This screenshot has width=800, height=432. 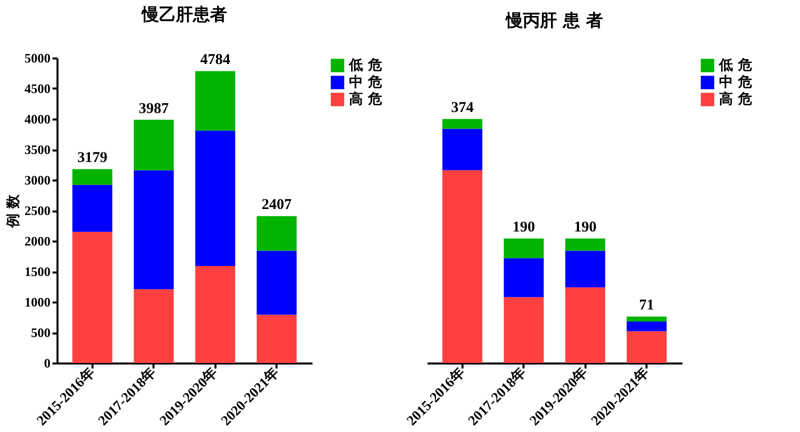 What do you see at coordinates (37, 302) in the screenshot?
I see `y-tick-label: 1000` at bounding box center [37, 302].